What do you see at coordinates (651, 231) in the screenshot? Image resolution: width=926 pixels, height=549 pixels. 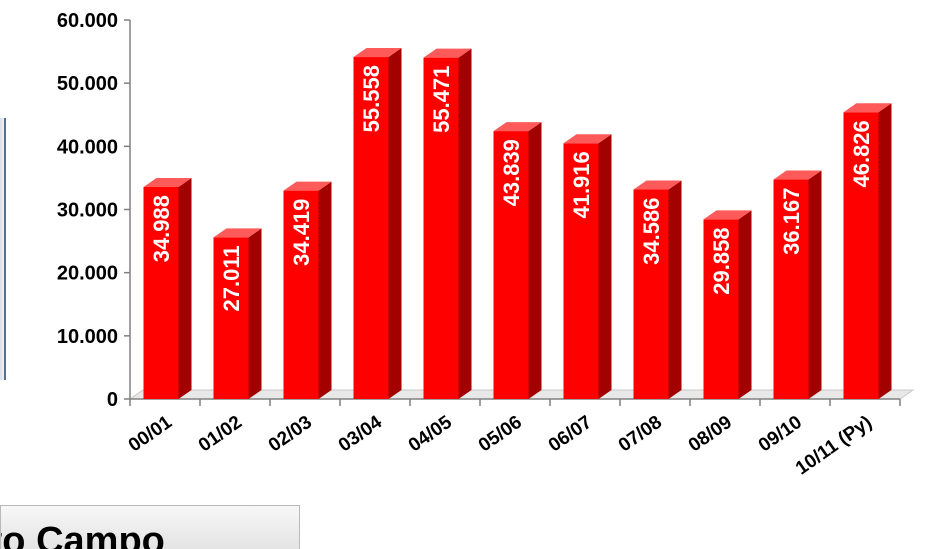 I see `data-label: 34.586` at bounding box center [651, 231].